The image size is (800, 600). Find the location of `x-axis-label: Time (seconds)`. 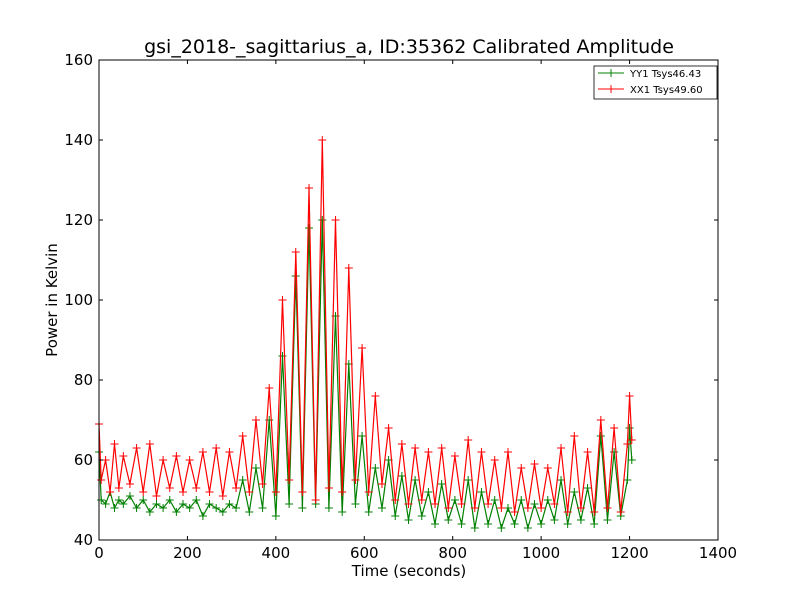

x-axis-label: Time (seconds) is located at coordinates (409, 571).